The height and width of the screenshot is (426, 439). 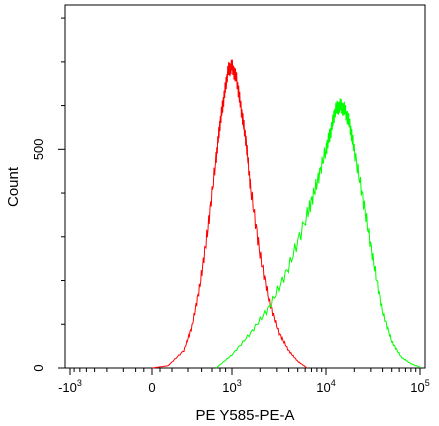 I want to click on x-tick-label: -103, so click(x=70, y=386).